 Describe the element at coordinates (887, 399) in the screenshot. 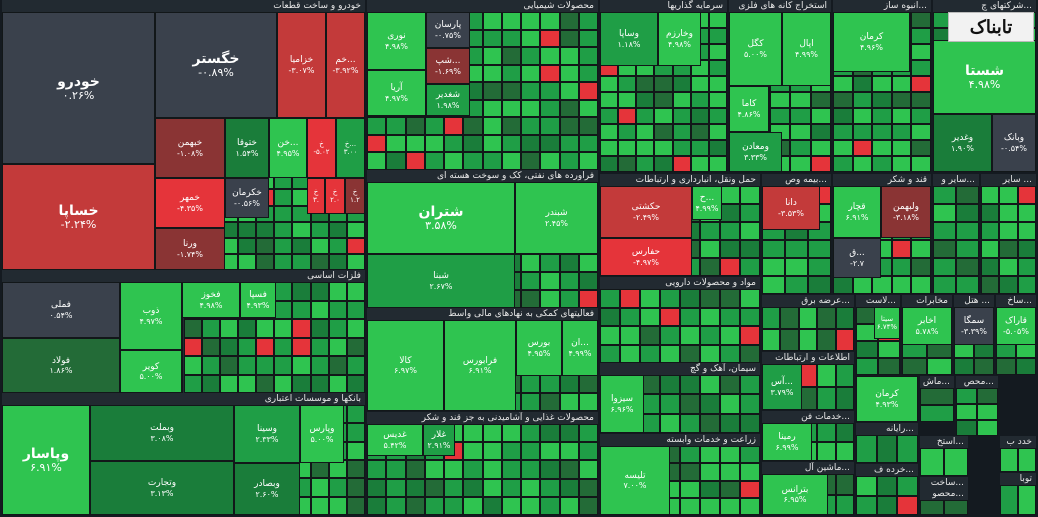

I see `stock-tile: کرمان ۴.۹۳%` at that location.